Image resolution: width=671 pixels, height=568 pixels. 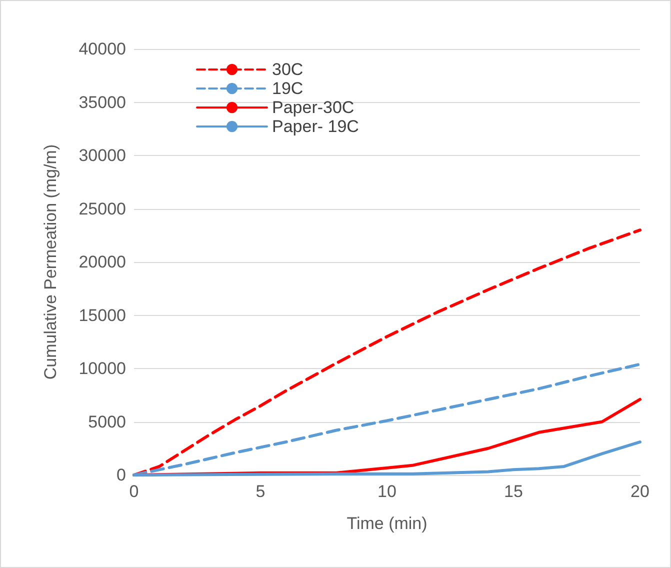 I want to click on y-tick-label: 30000, so click(x=102, y=155).